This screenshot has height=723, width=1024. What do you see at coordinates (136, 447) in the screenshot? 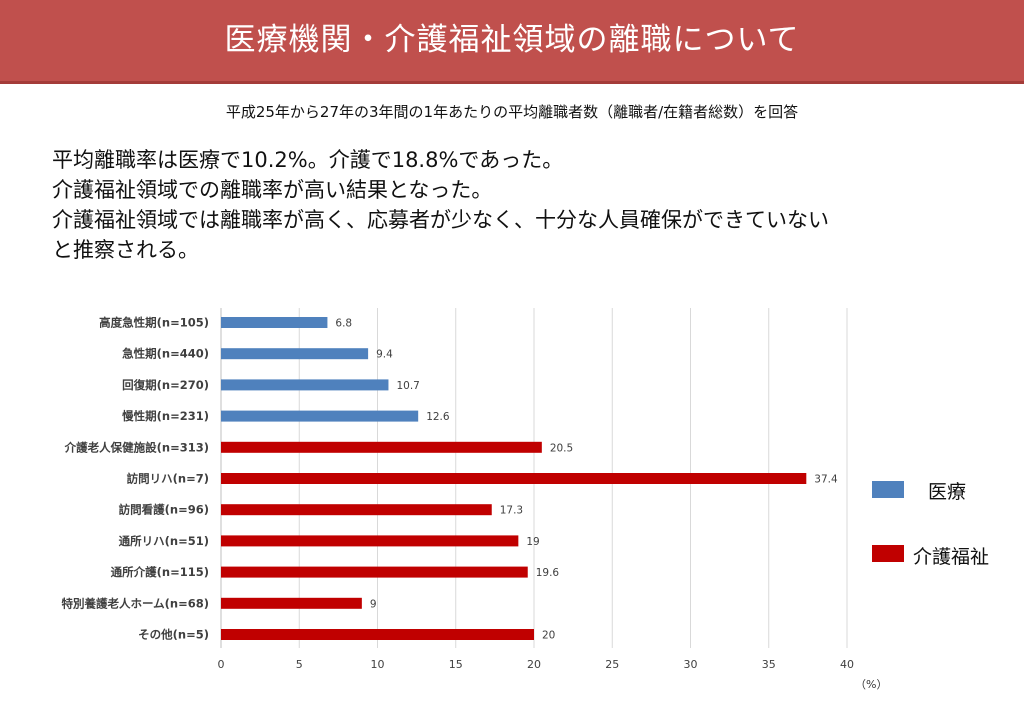
I see `category-label: 介護老人保健施設(n=313)` at bounding box center [136, 447].